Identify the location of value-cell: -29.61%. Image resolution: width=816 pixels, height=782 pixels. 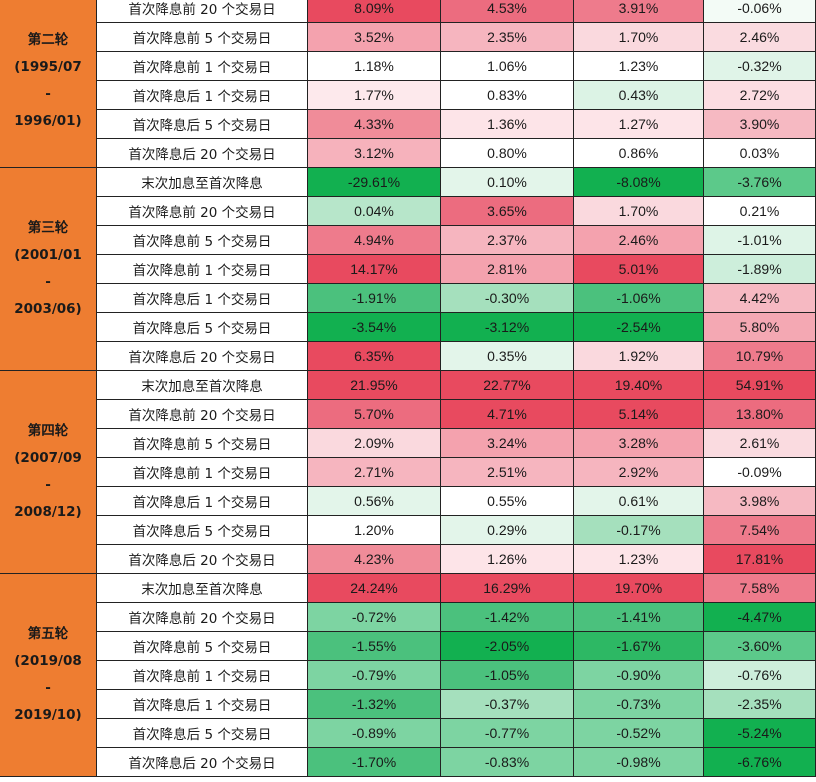
(374, 182).